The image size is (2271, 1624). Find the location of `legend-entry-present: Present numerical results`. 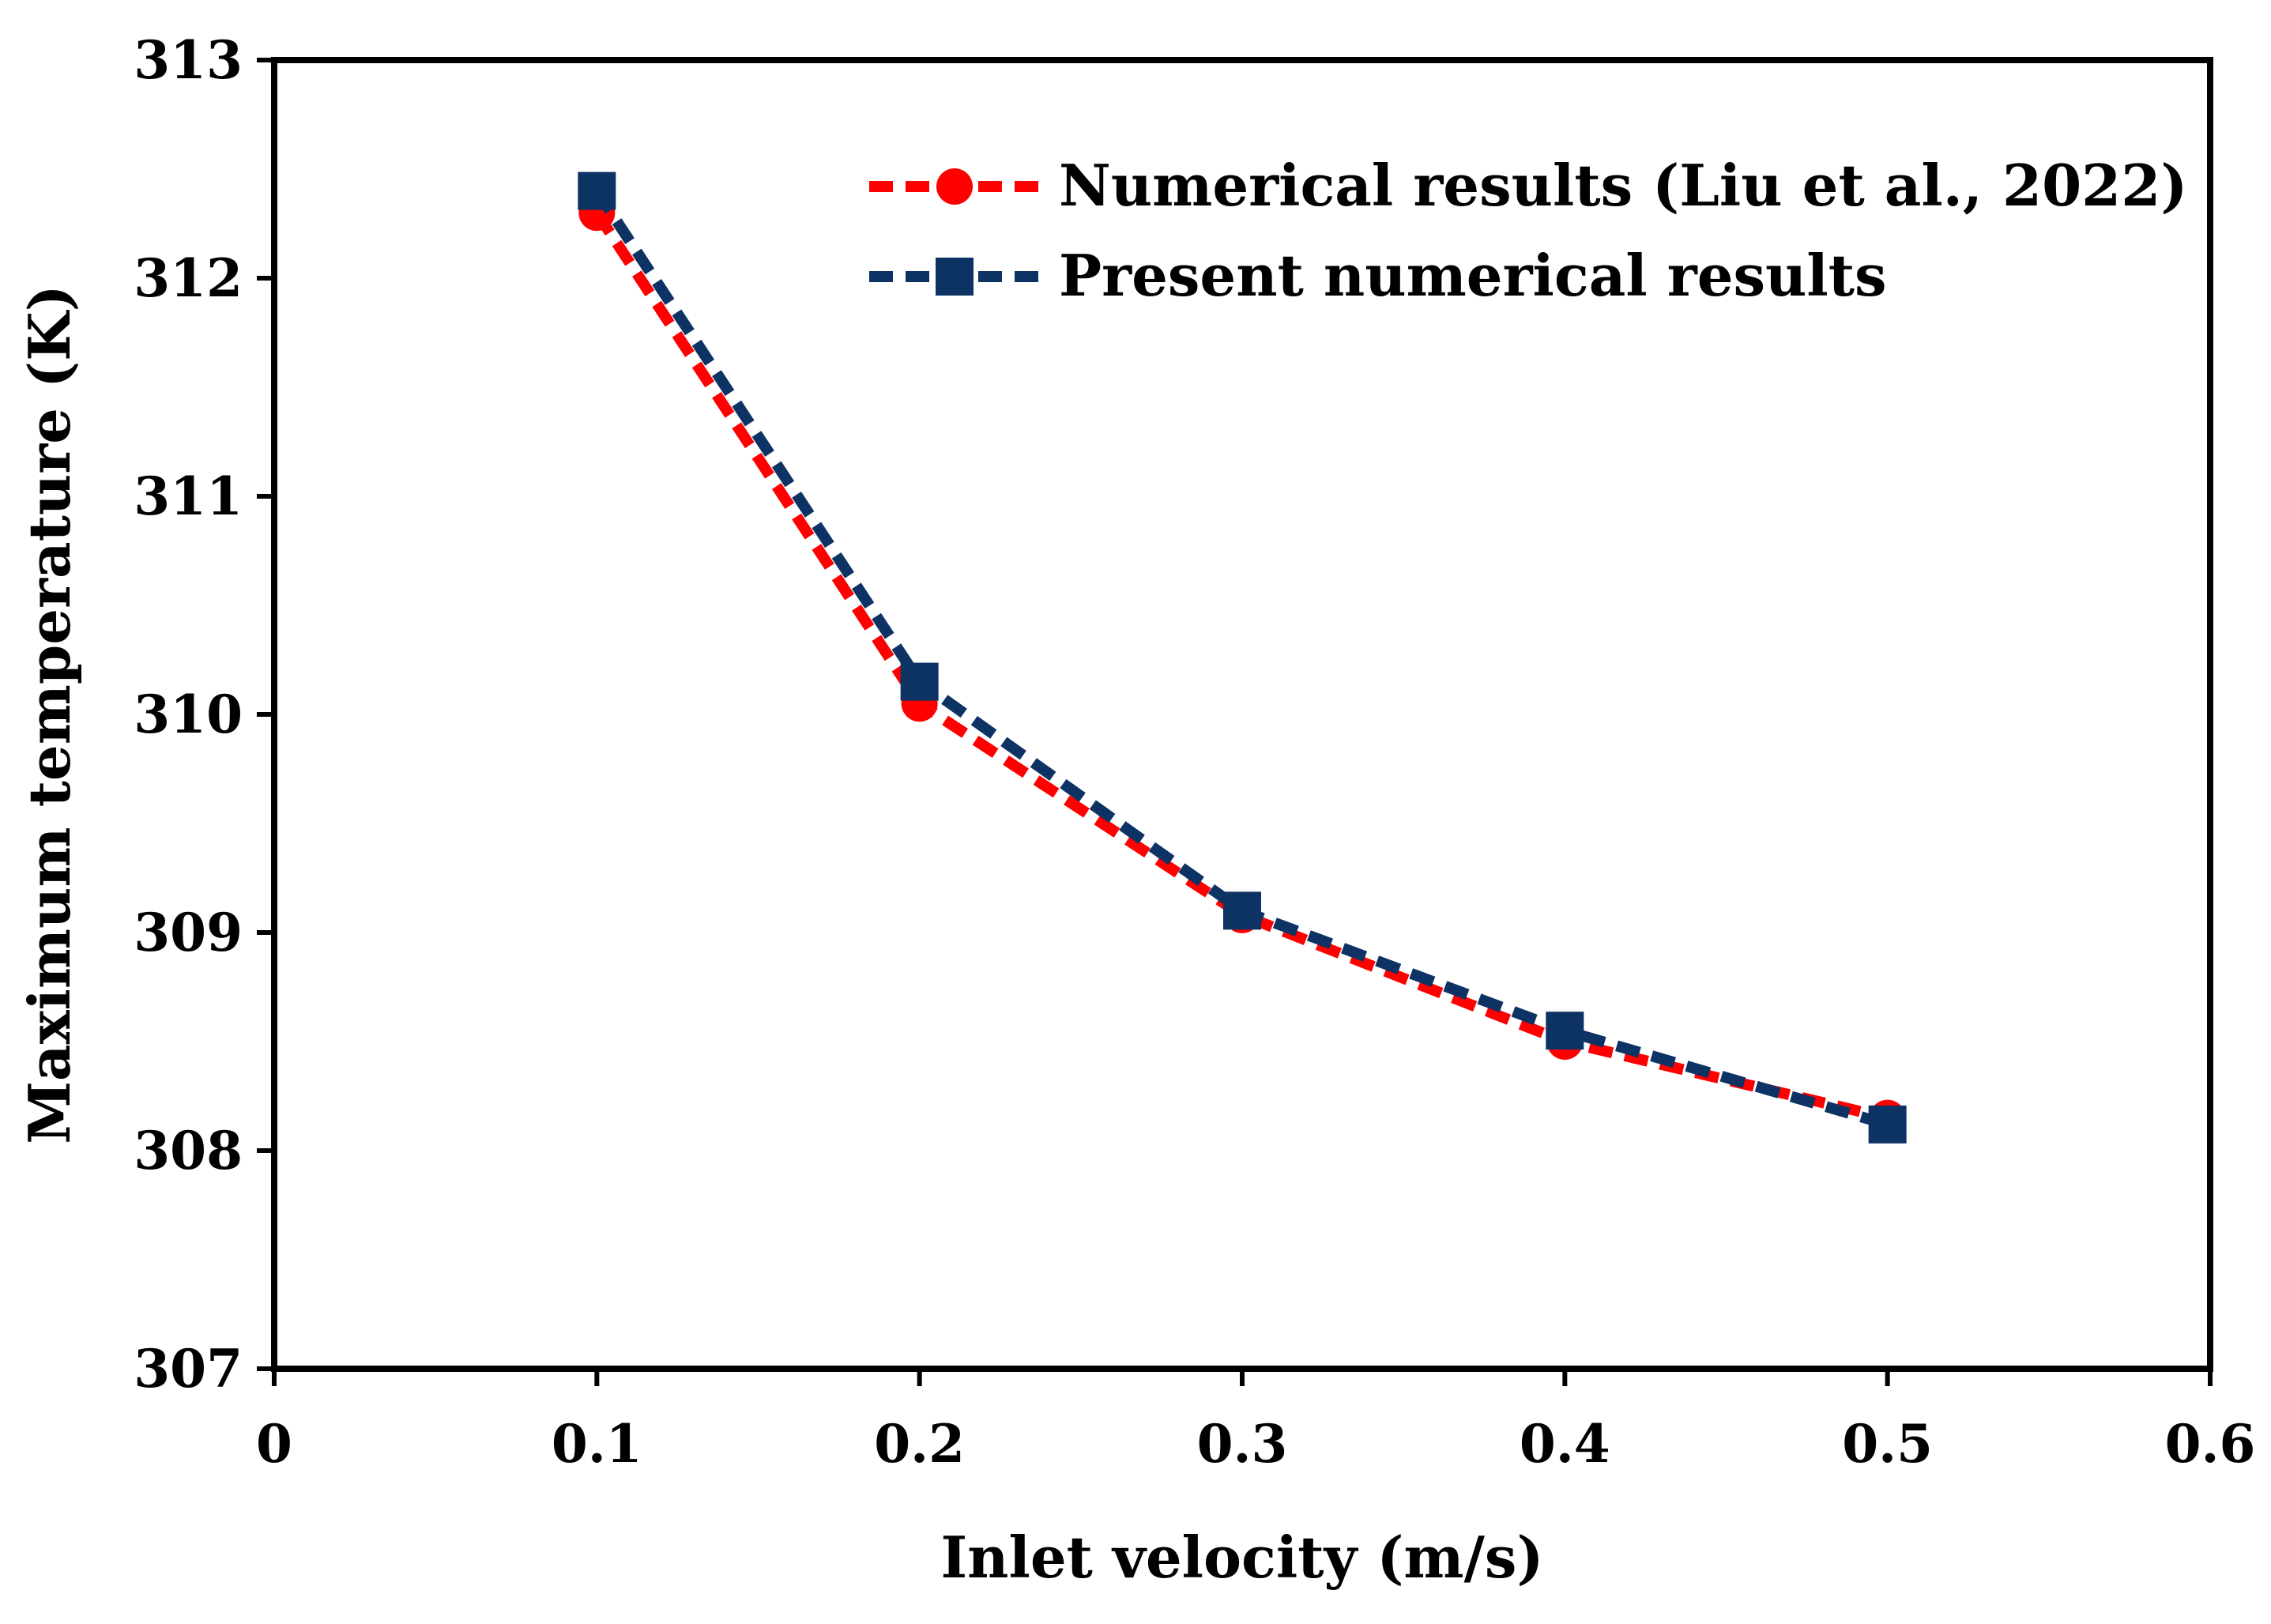

legend-entry-present: Present numerical results is located at coordinates (1378, 275).